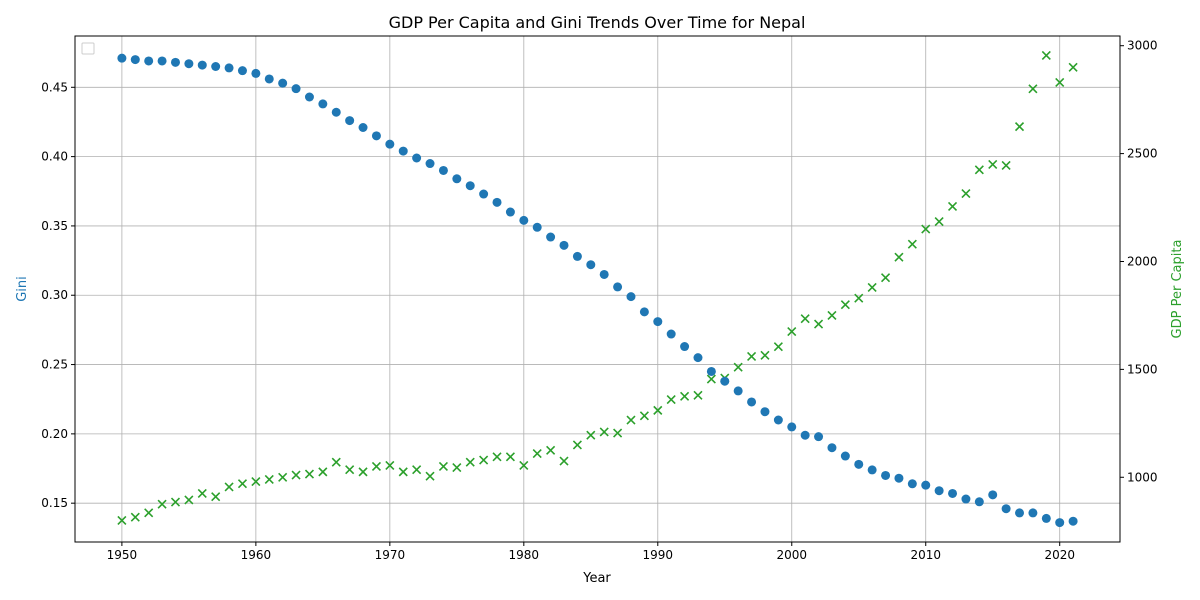 This screenshot has height=600, width=1200. I want to click on left-tick-label: 0.15, so click(54, 503).